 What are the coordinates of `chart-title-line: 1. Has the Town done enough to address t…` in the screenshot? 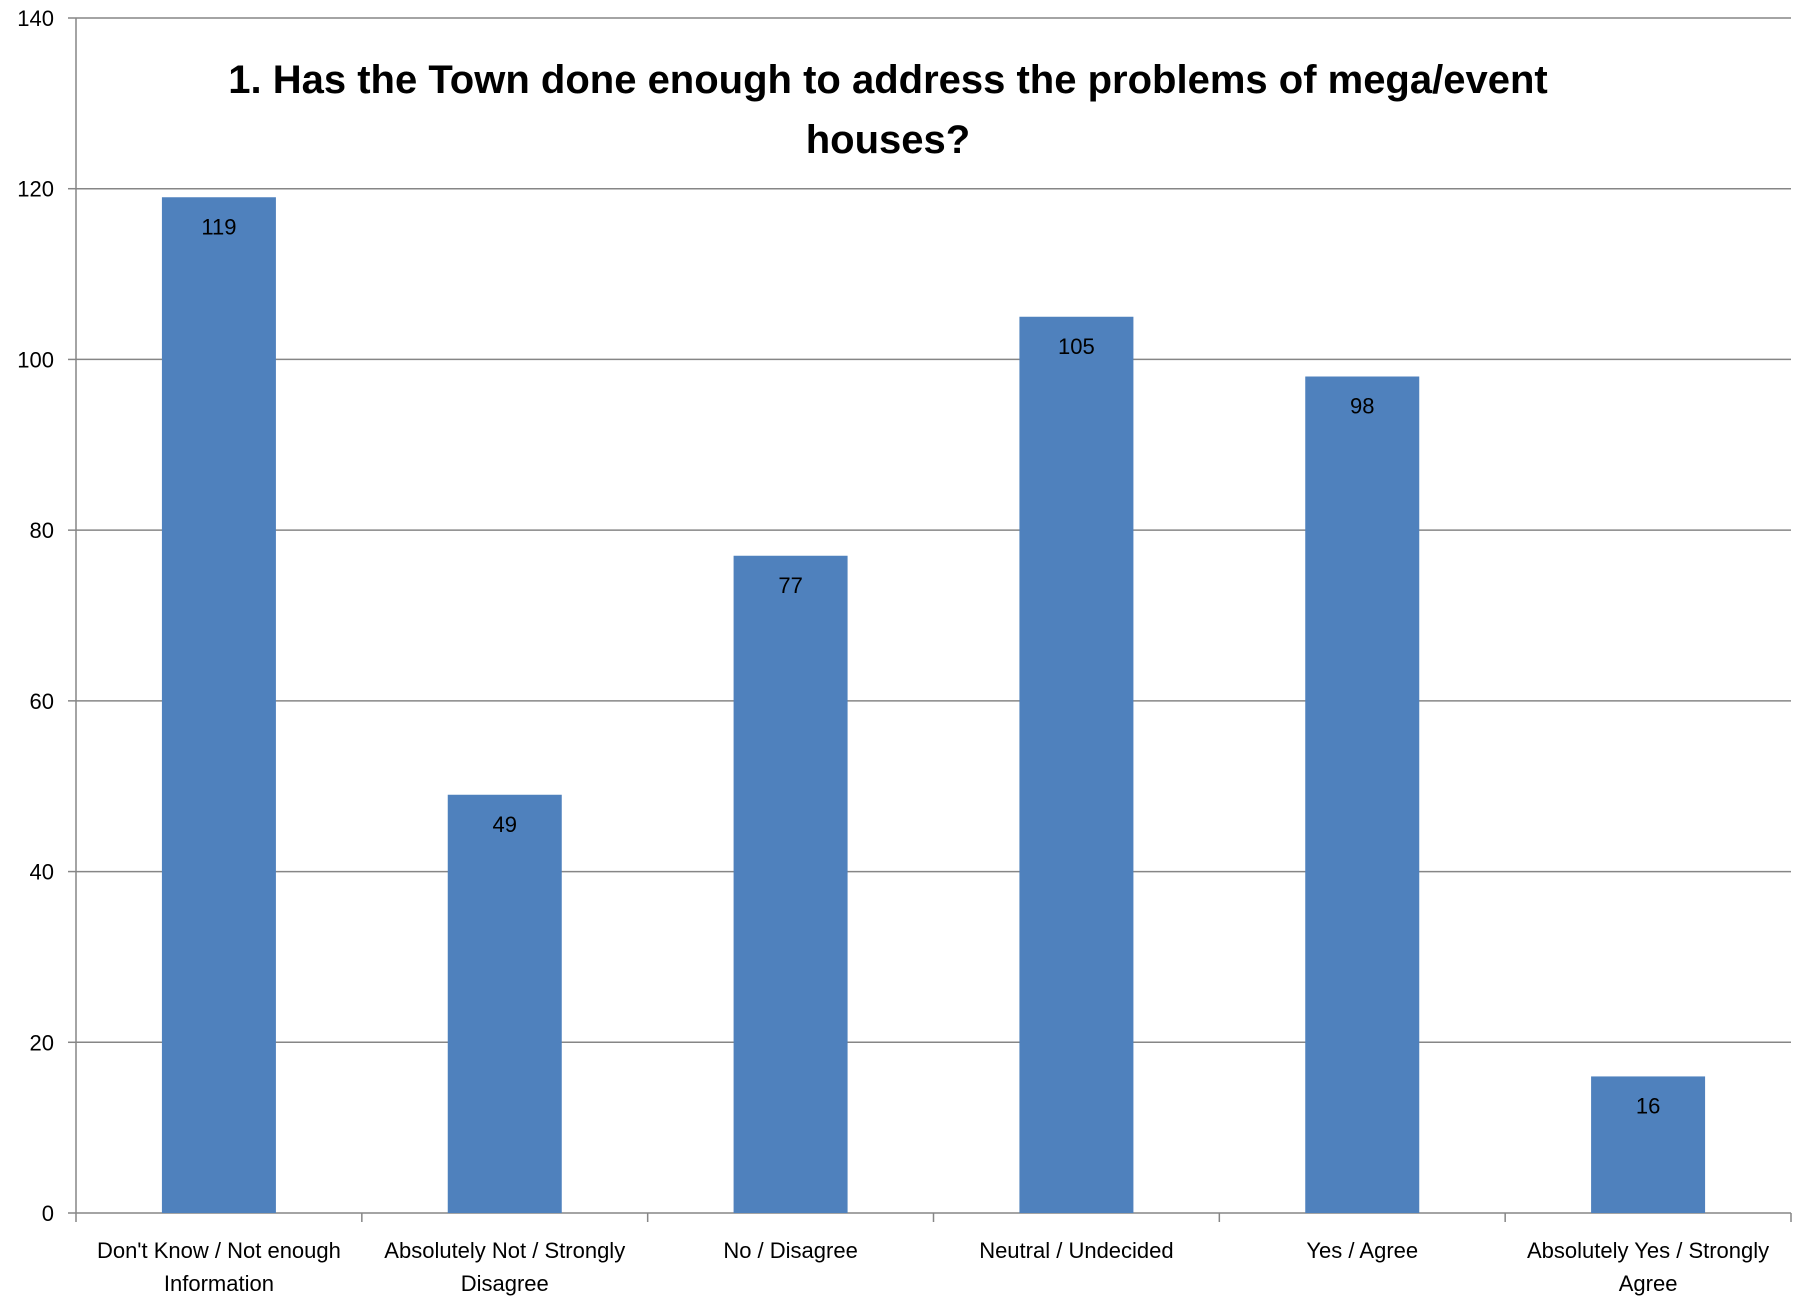 It's located at (887, 80).